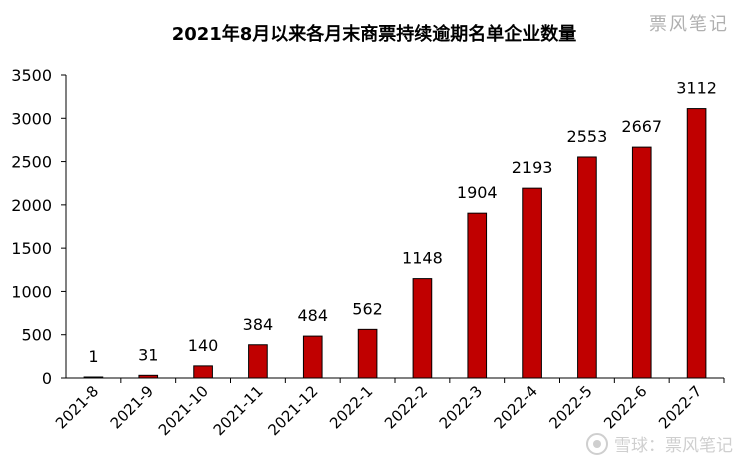  What do you see at coordinates (31, 118) in the screenshot?
I see `y-tick-label: 3000` at bounding box center [31, 118].